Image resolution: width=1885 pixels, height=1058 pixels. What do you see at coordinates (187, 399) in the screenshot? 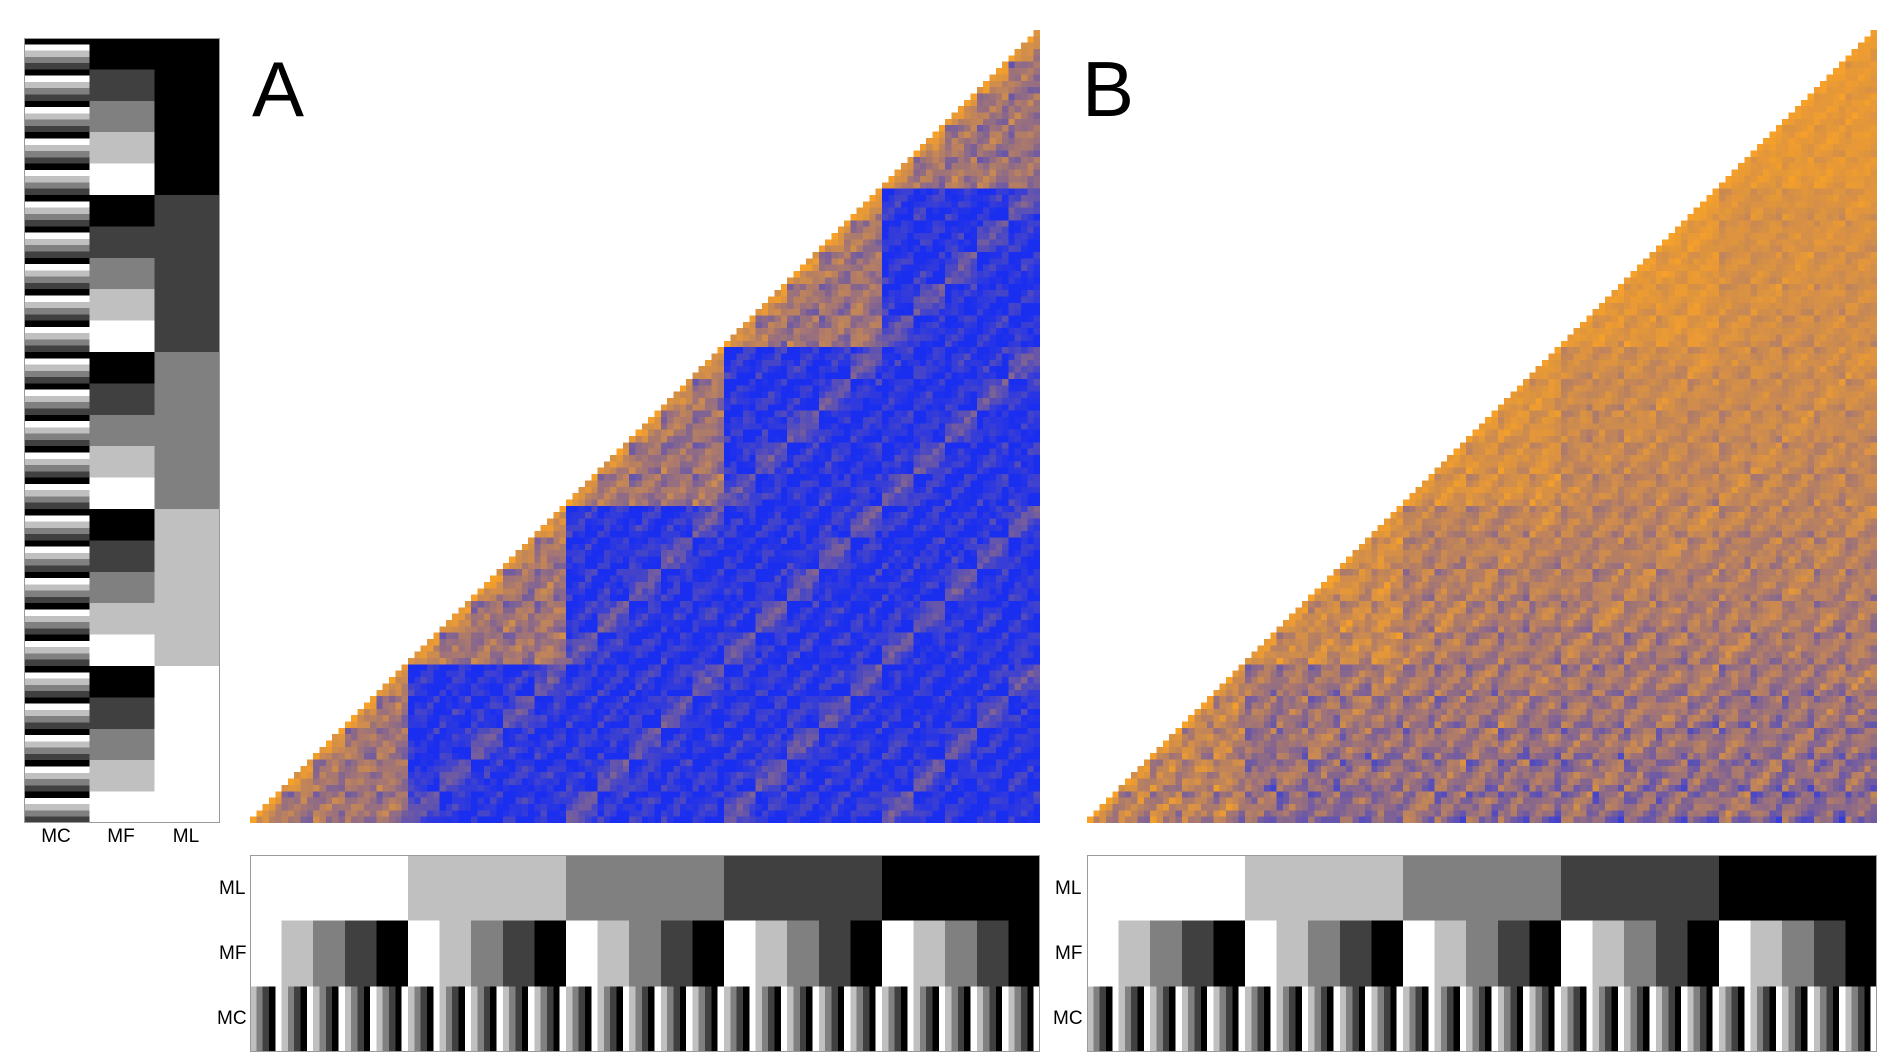
I see `legend-ml-cell` at bounding box center [187, 399].